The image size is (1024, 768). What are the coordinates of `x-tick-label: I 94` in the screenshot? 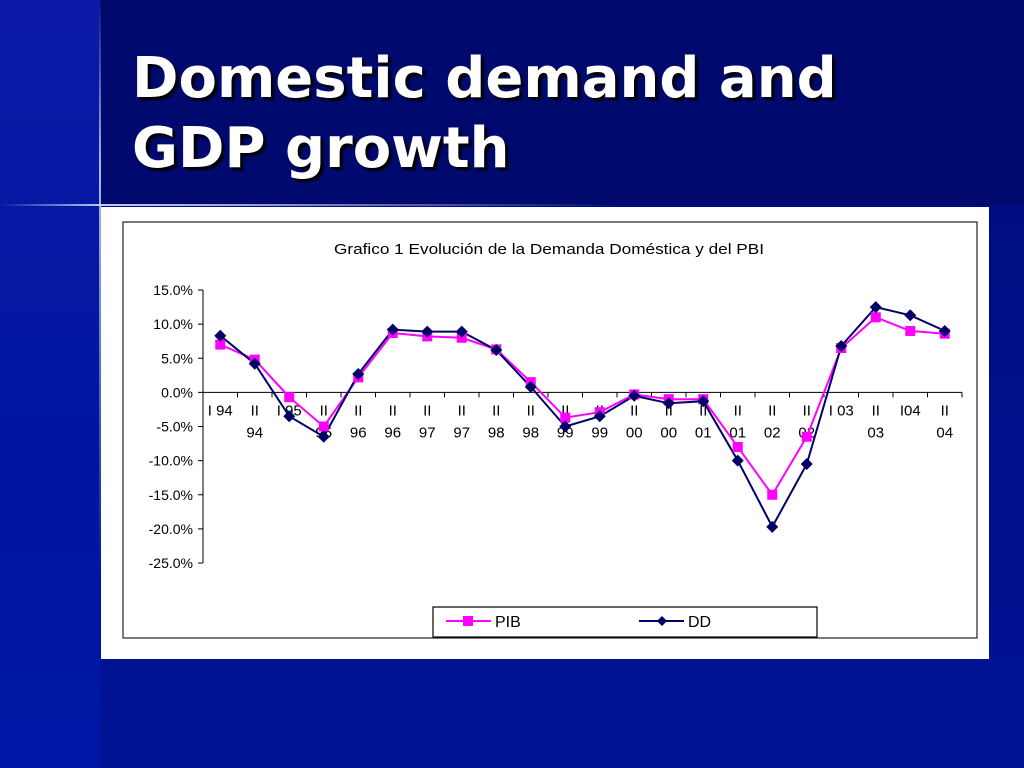 It's located at (220, 410).